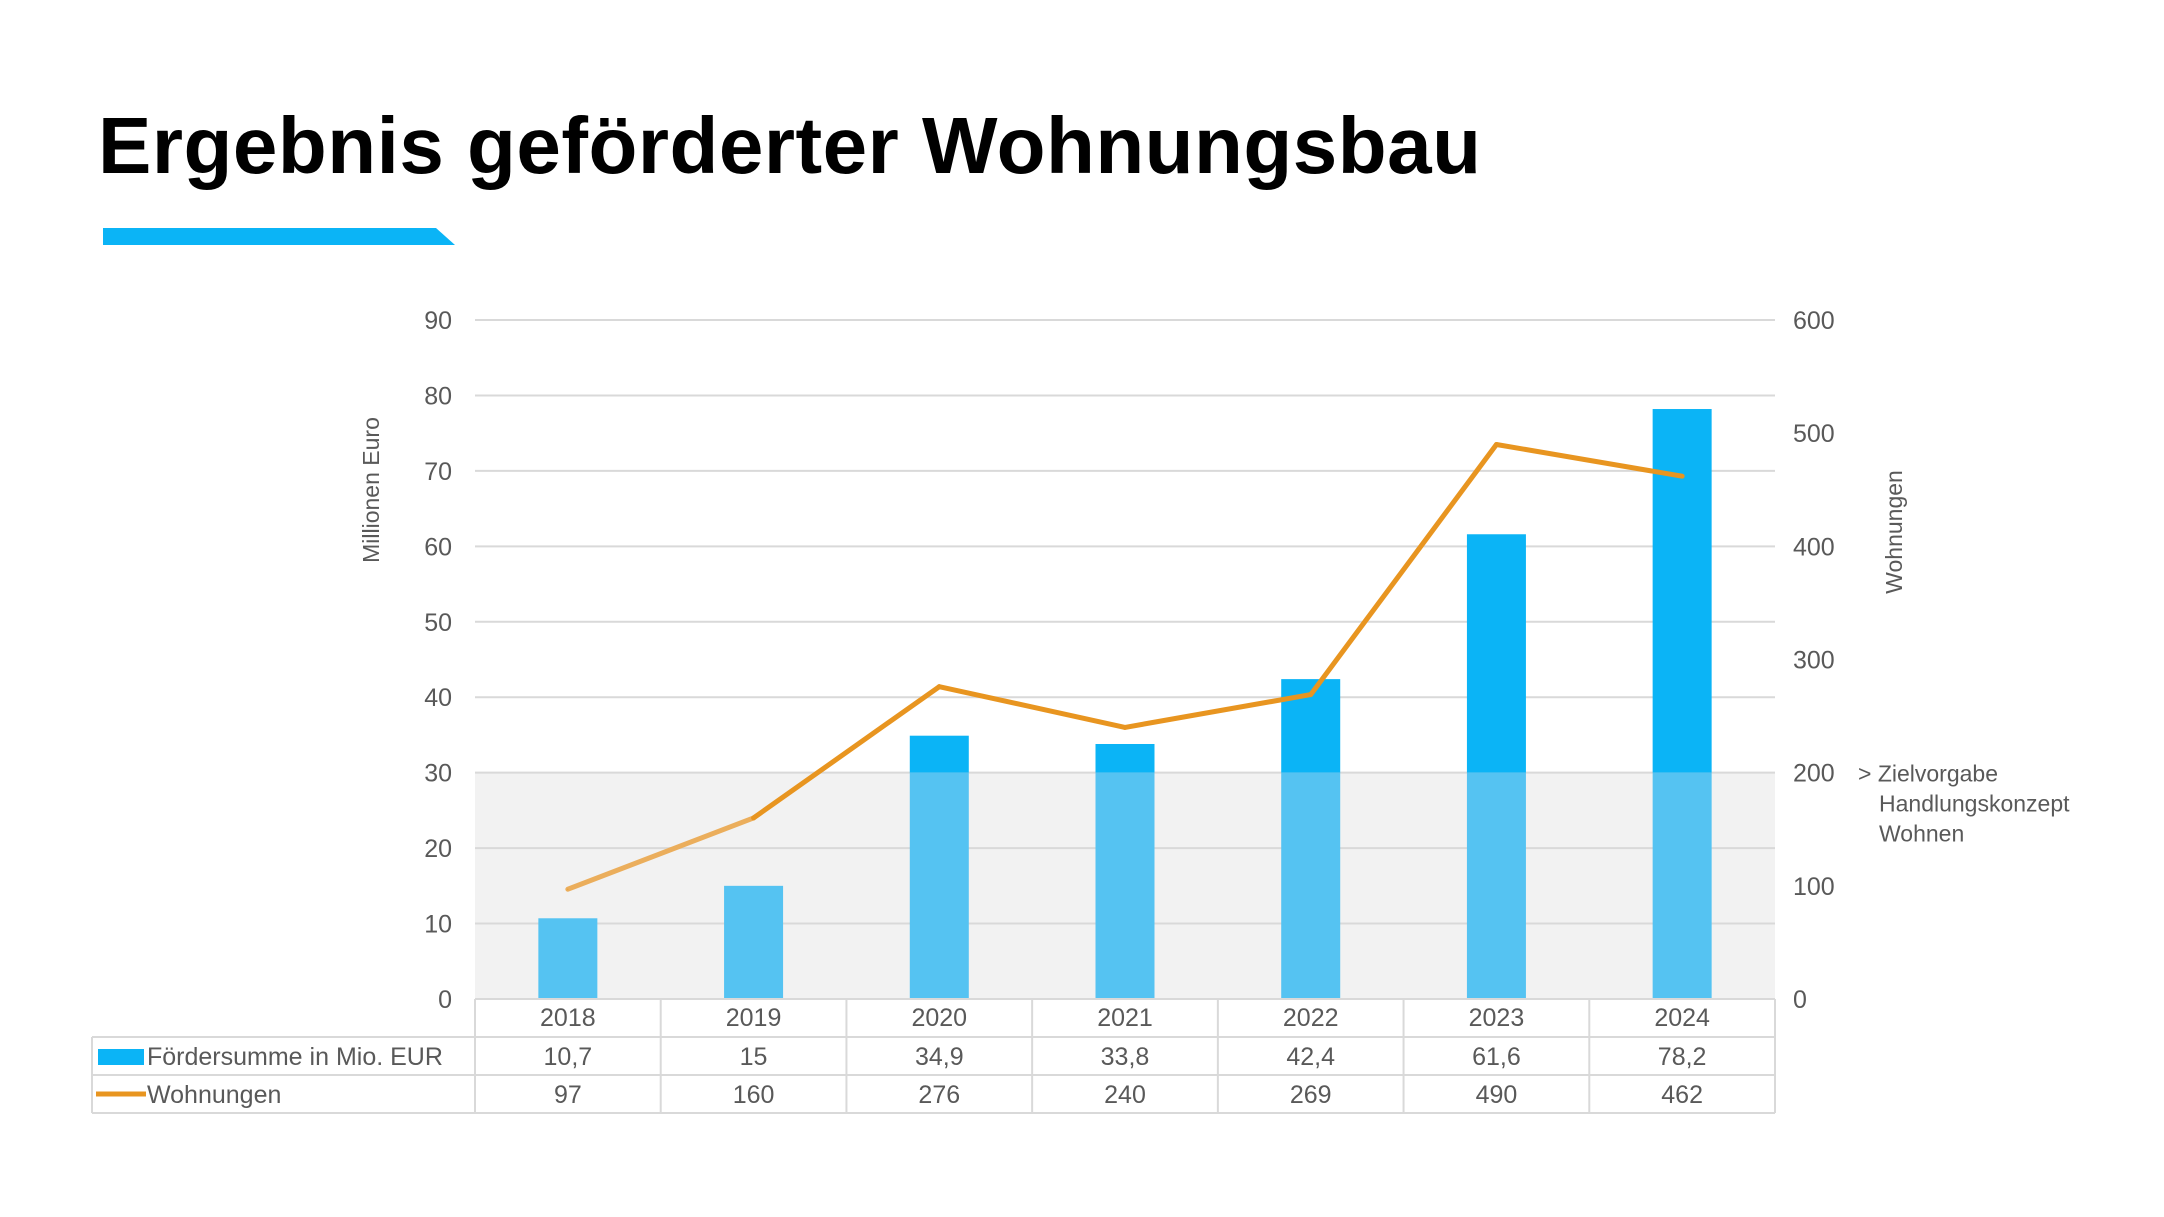 The width and height of the screenshot is (2164, 1217). Describe the element at coordinates (1921, 834) in the screenshot. I see `target-annotation-line: Wohnen` at that location.